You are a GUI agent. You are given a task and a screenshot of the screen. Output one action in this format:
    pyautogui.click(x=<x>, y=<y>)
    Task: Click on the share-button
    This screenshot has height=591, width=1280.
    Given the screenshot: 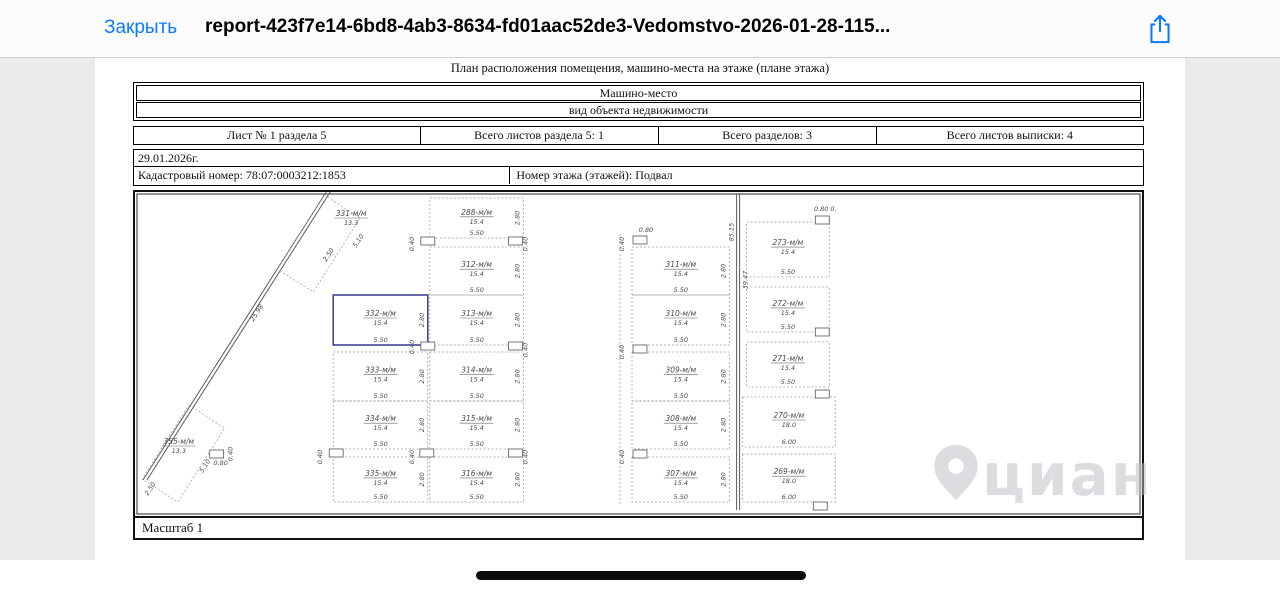 What is the action you would take?
    pyautogui.click(x=1160, y=29)
    